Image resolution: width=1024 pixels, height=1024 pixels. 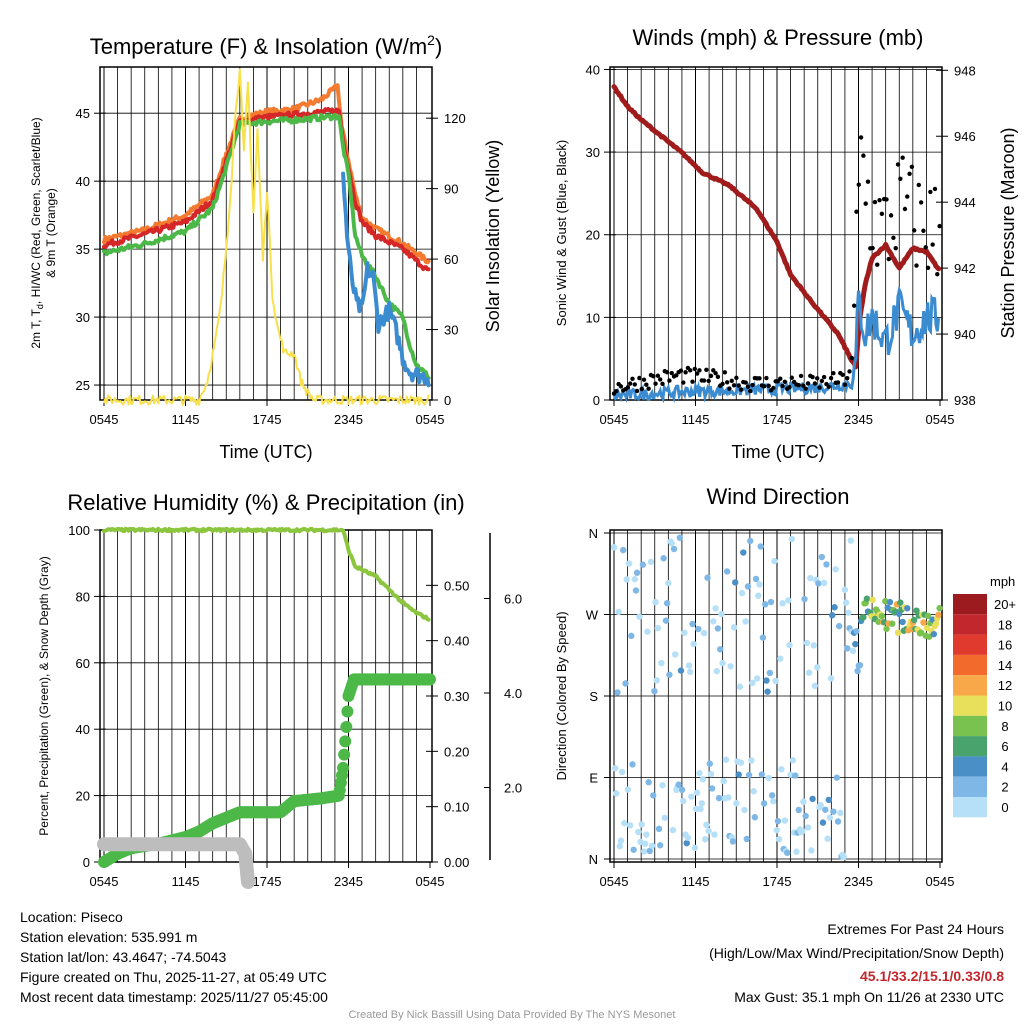 What do you see at coordinates (346, 726) in the screenshot?
I see `precip-point` at bounding box center [346, 726].